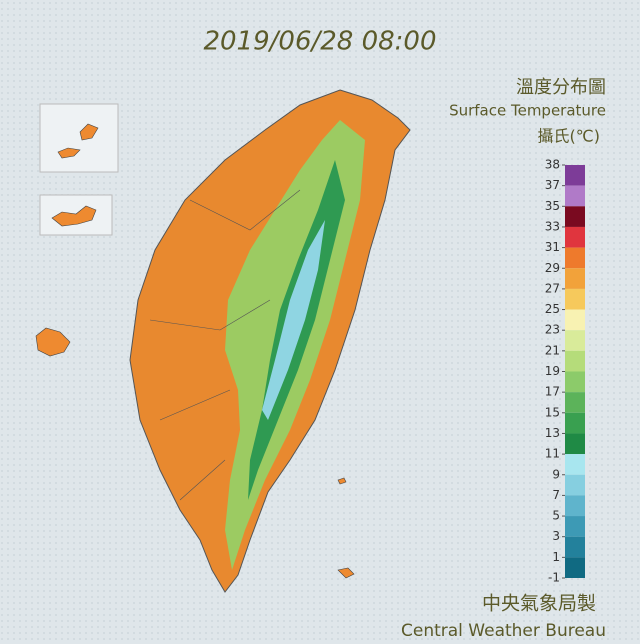  Describe the element at coordinates (552, 165) in the screenshot. I see `legend-tick-label: 38` at that location.